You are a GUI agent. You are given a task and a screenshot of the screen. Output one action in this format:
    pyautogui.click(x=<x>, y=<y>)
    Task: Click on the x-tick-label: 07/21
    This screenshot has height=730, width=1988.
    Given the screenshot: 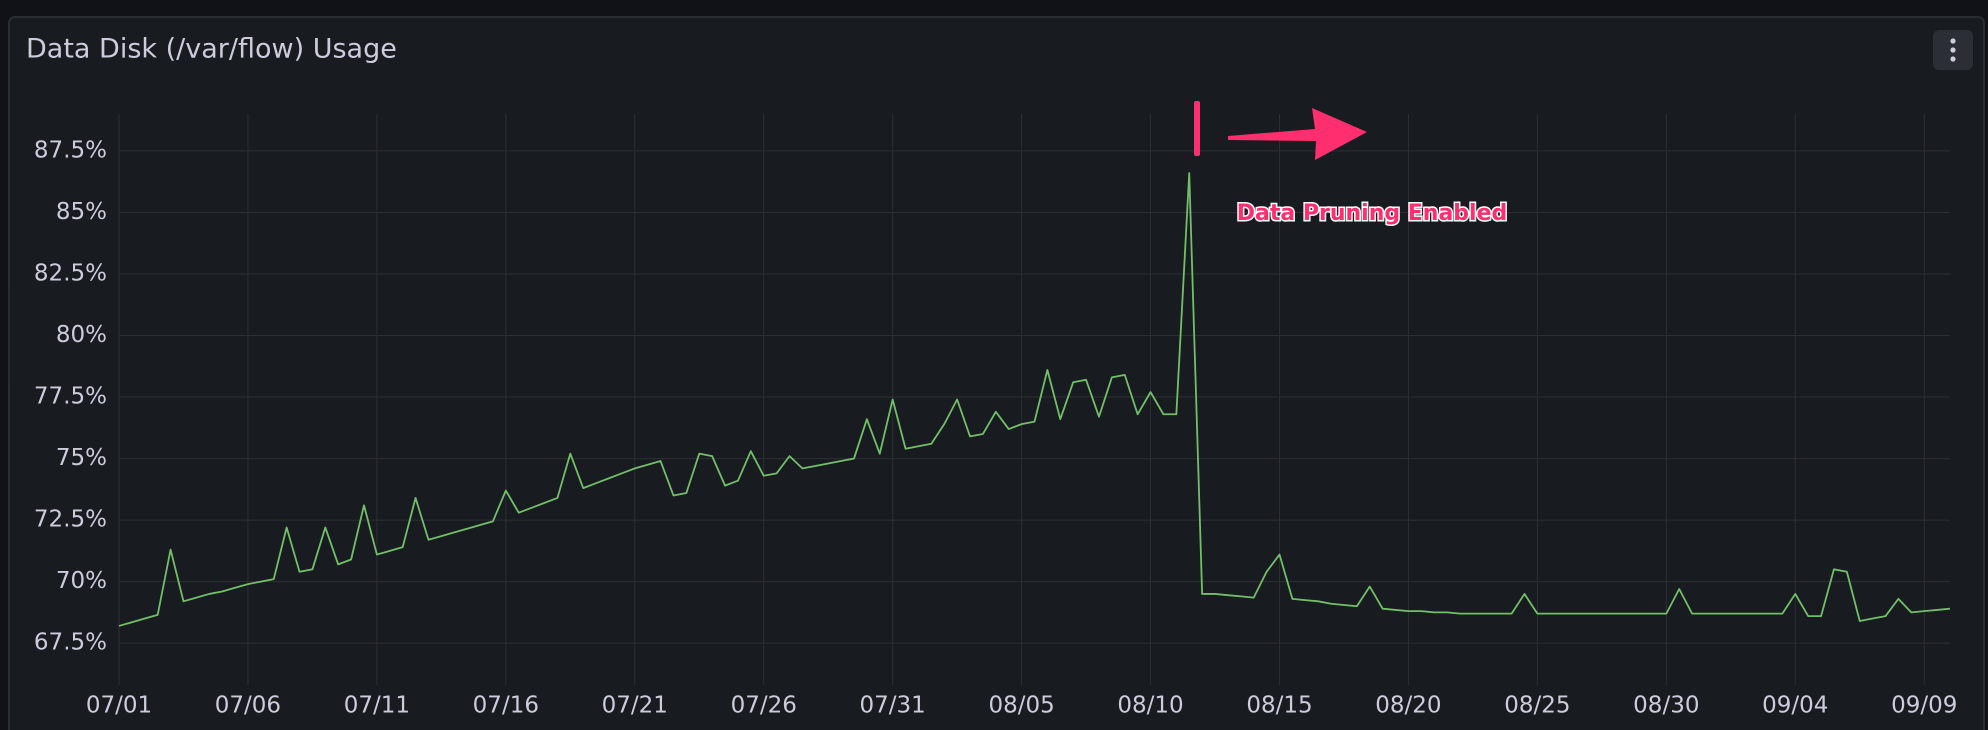 What is the action you would take?
    pyautogui.click(x=635, y=706)
    